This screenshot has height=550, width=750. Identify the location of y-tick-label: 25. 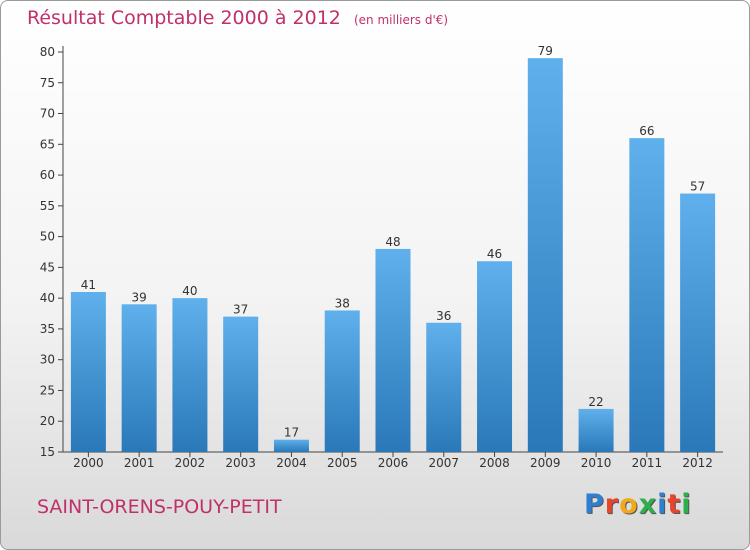
(47, 390).